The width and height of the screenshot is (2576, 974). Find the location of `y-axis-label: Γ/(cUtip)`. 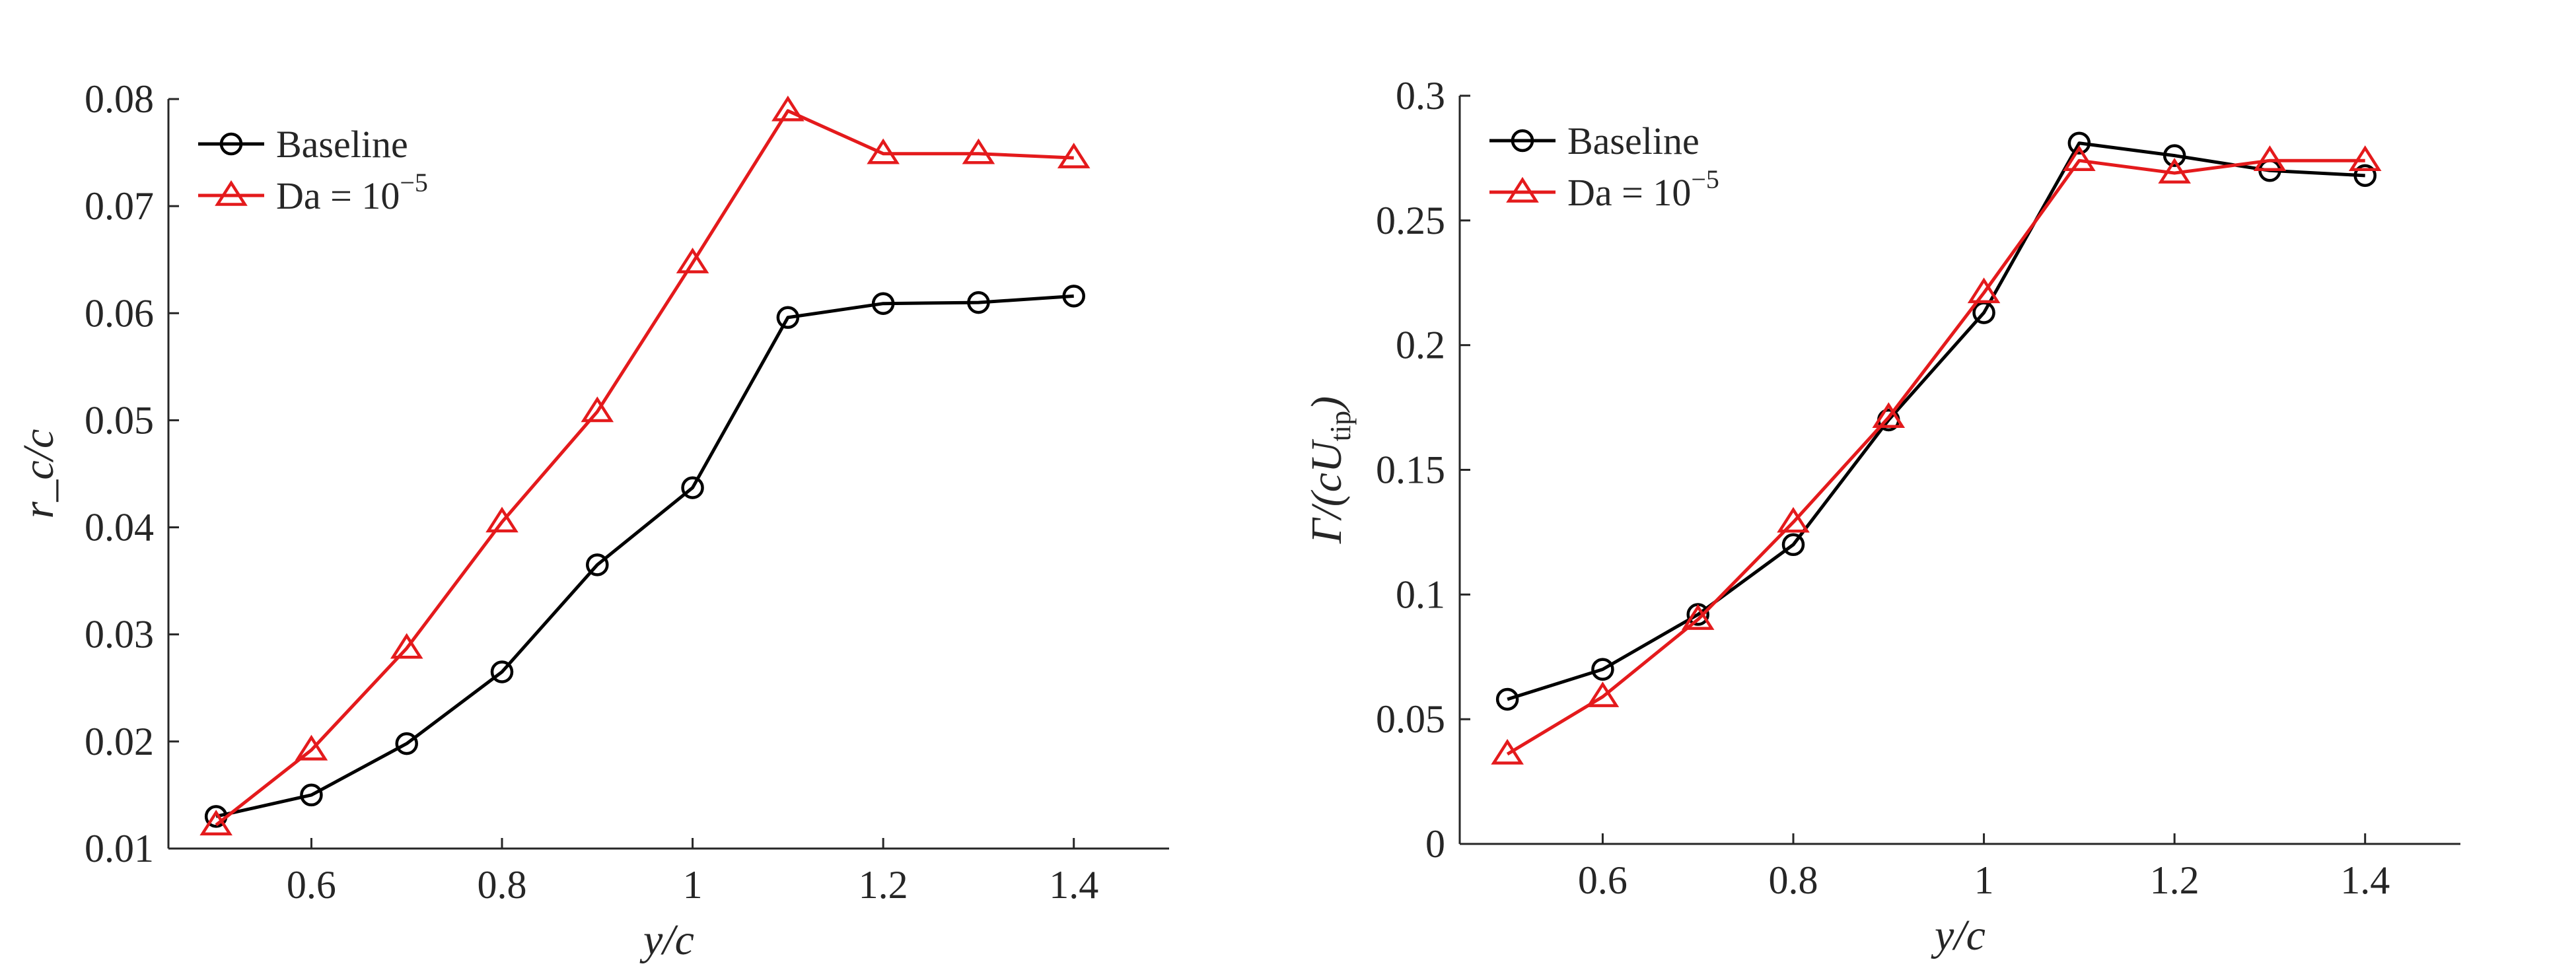

y-axis-label: Γ/(cUtip) is located at coordinates (1330, 470).